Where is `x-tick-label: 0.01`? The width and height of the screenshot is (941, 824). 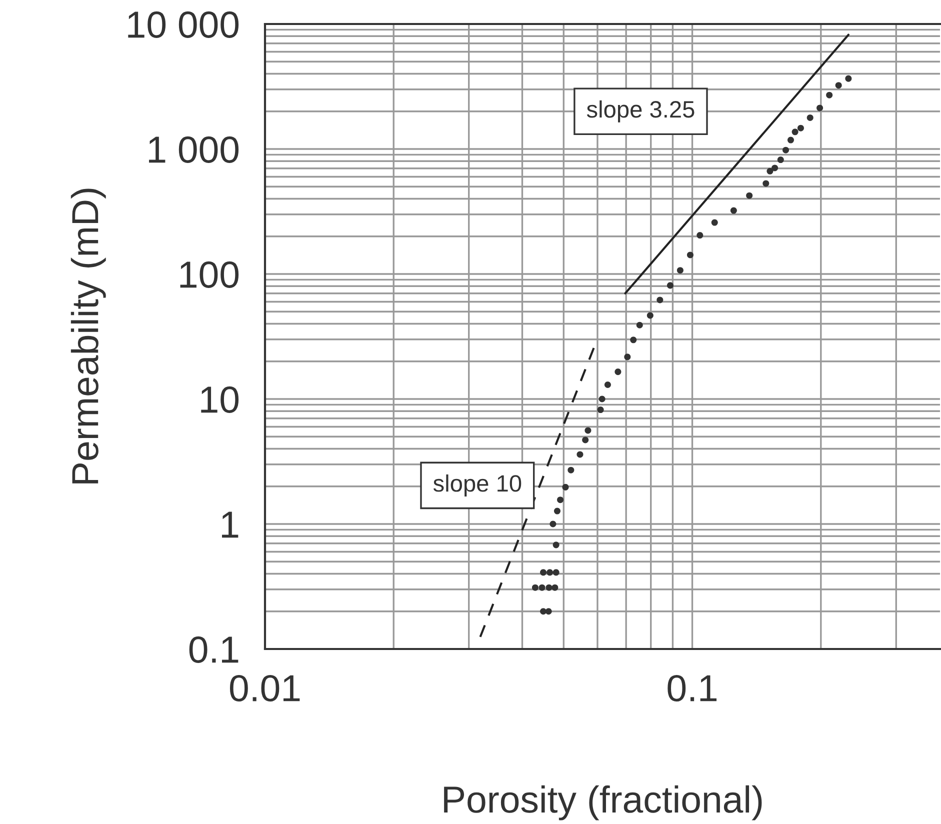 x-tick-label: 0.01 is located at coordinates (265, 688).